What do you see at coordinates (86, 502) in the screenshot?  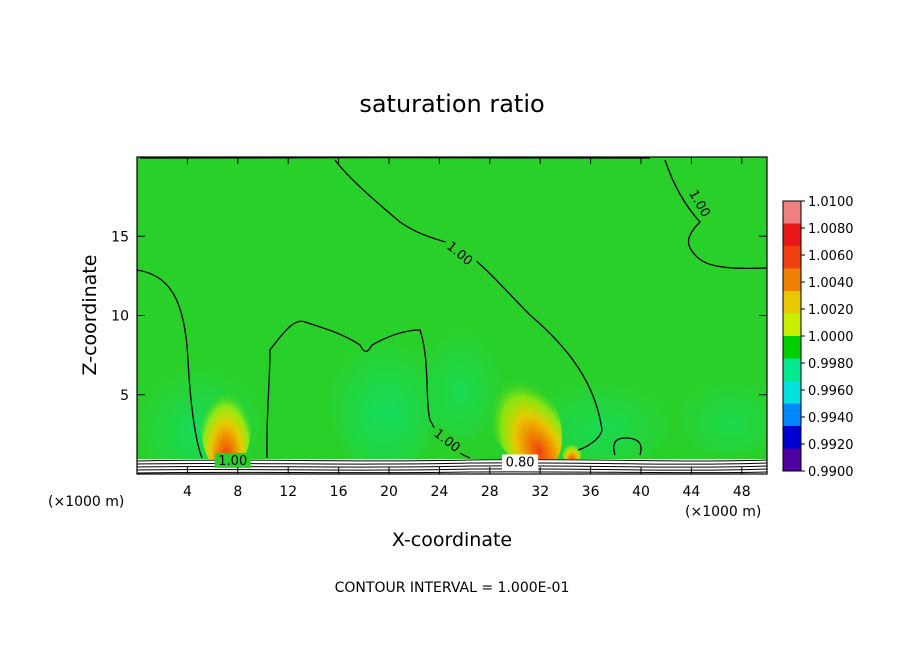 I see `x-unit-left: (×1000 m)` at bounding box center [86, 502].